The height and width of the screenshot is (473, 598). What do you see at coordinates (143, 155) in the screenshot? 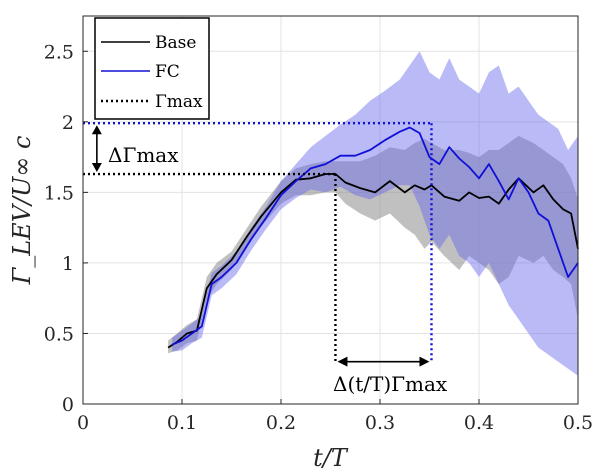
I see `delta-gamma-max-label: ΔΓmax` at bounding box center [143, 155].